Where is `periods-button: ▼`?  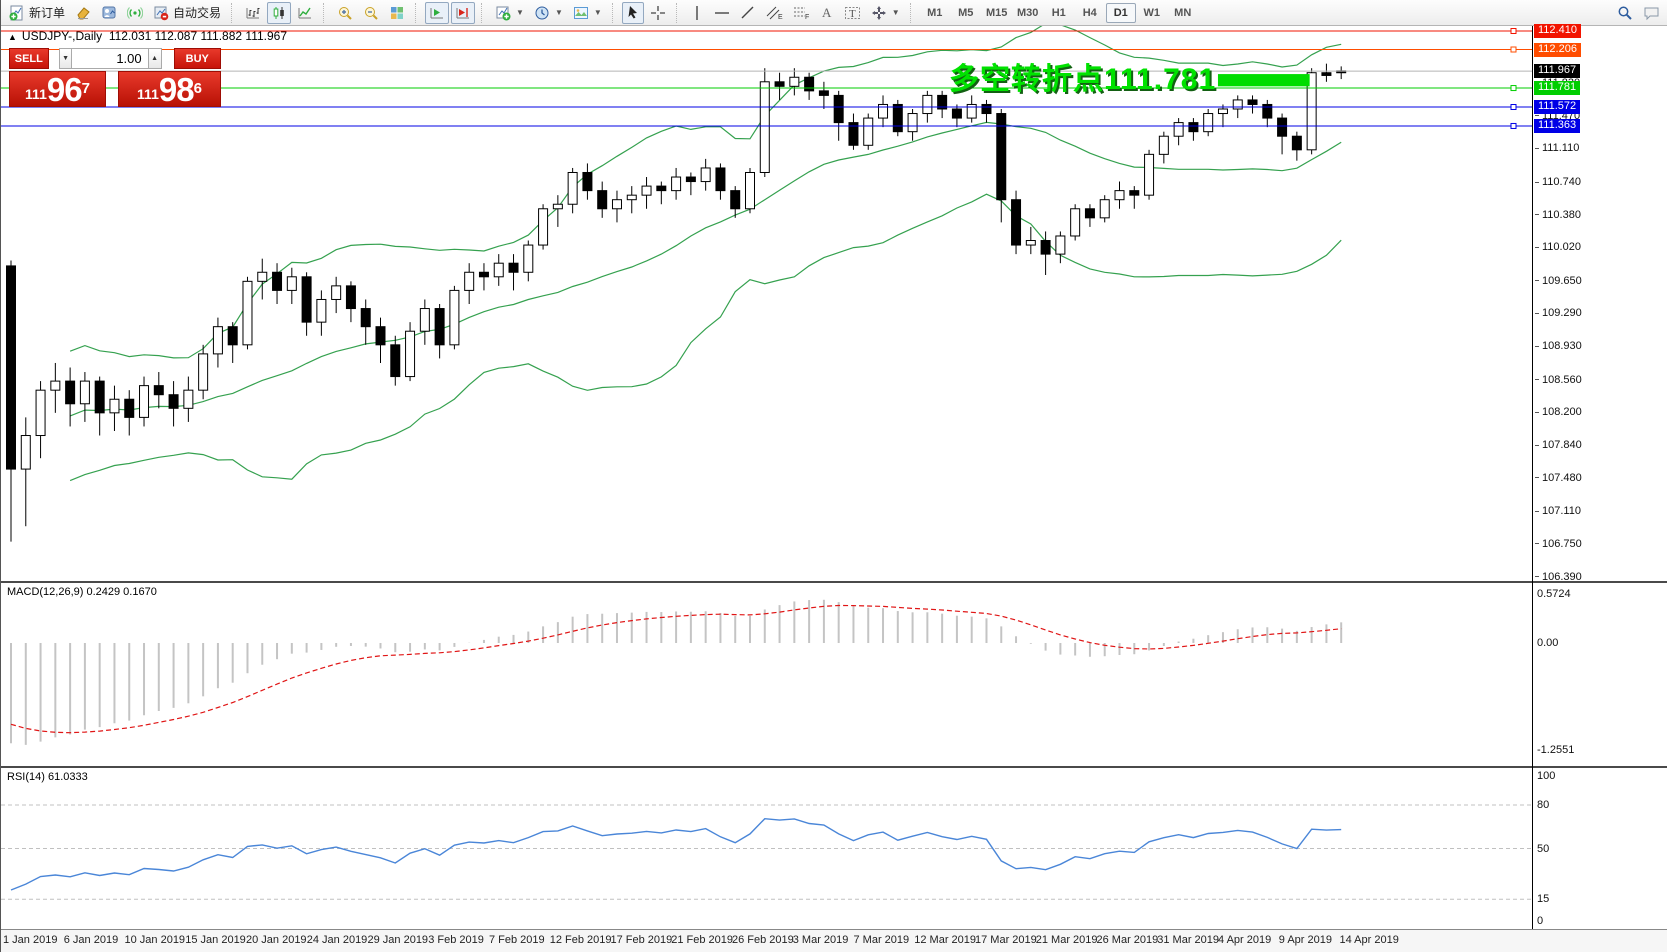
periods-button: ▼ is located at coordinates (548, 13).